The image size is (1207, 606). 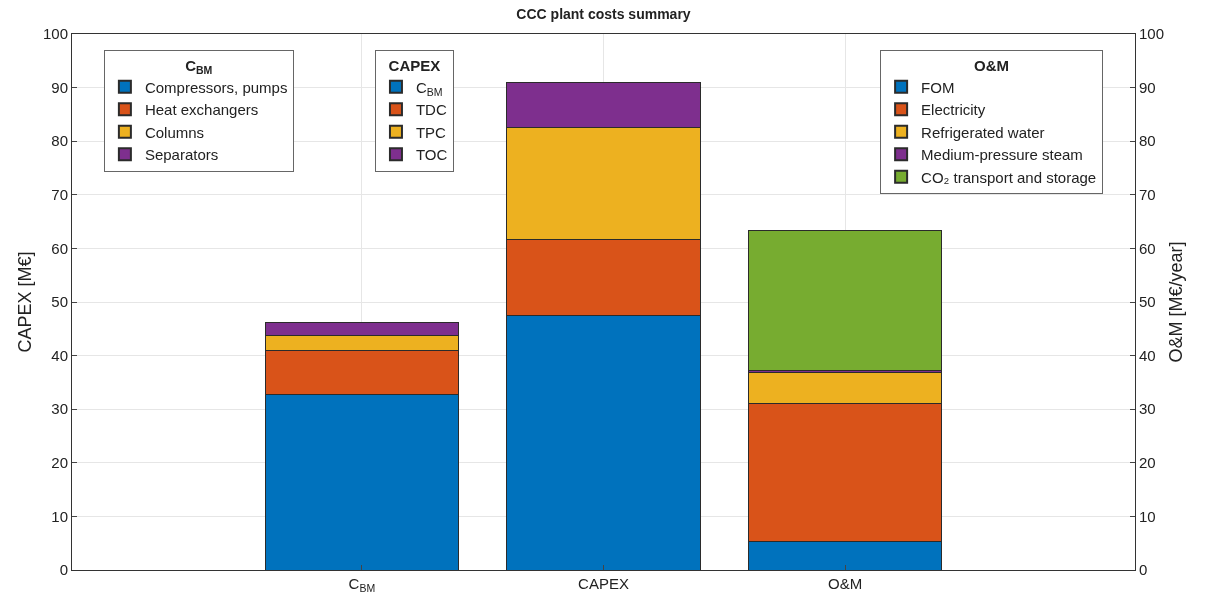 What do you see at coordinates (983, 132) in the screenshot?
I see `legend-label: Refrigerated water` at bounding box center [983, 132].